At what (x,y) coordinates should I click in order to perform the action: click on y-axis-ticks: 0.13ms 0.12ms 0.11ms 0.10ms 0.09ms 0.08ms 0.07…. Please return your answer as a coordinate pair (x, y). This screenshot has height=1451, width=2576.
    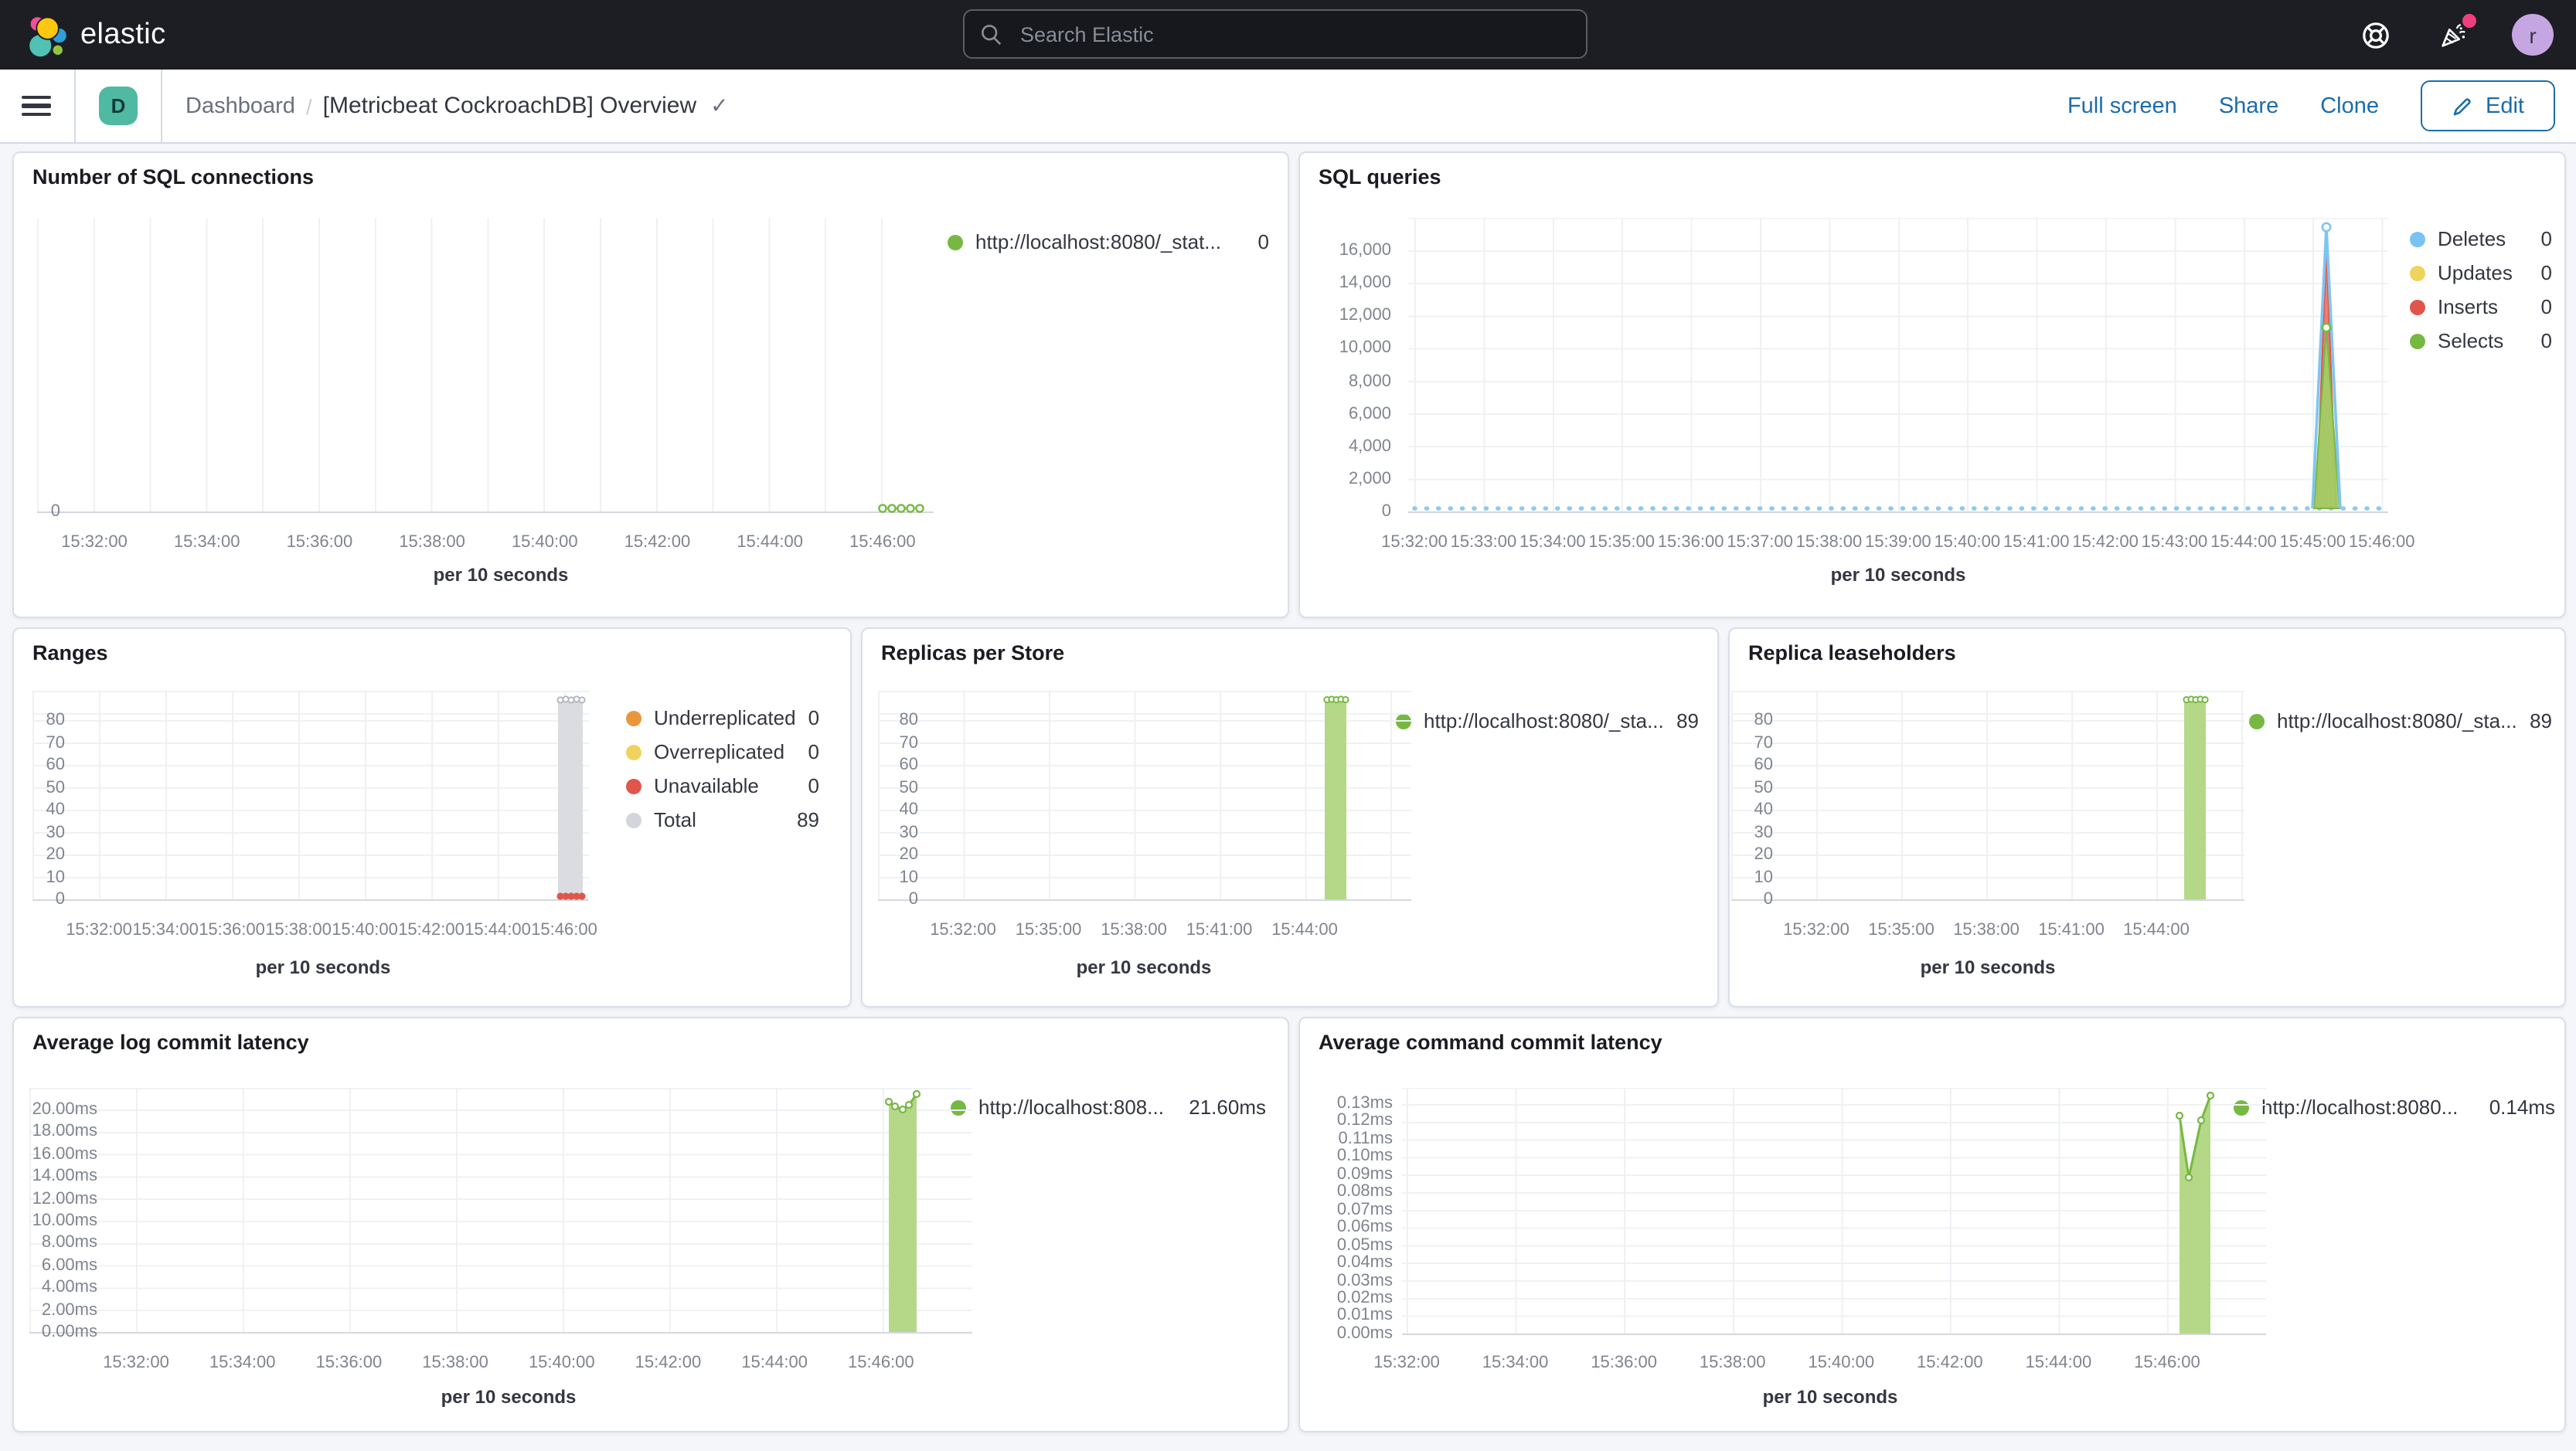
    Looking at the image, I should click on (1364, 1218).